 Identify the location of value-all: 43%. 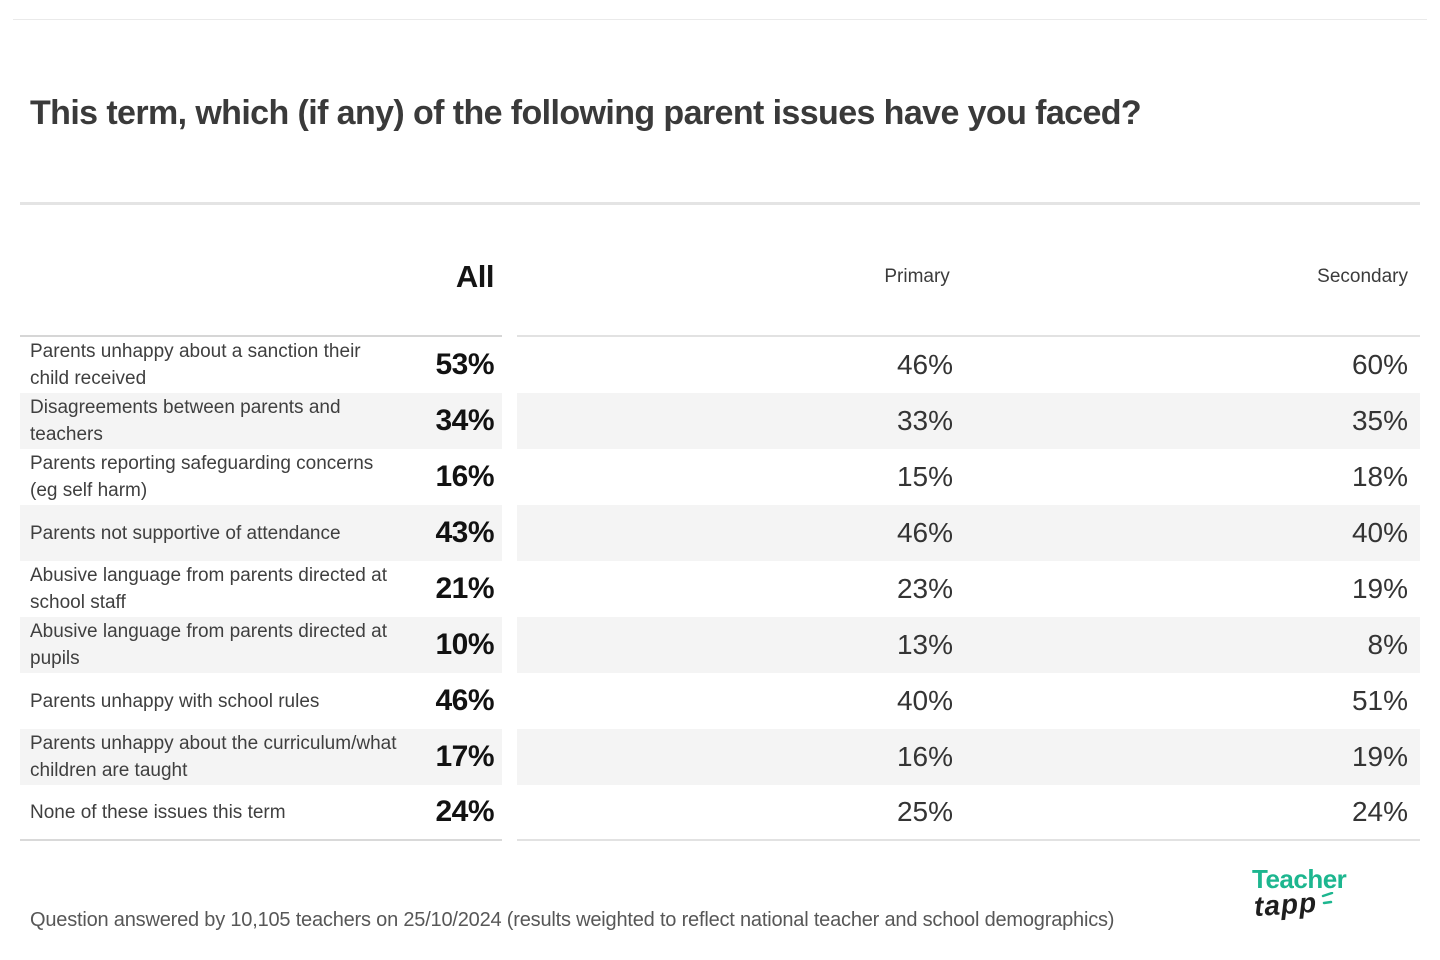
(464, 532).